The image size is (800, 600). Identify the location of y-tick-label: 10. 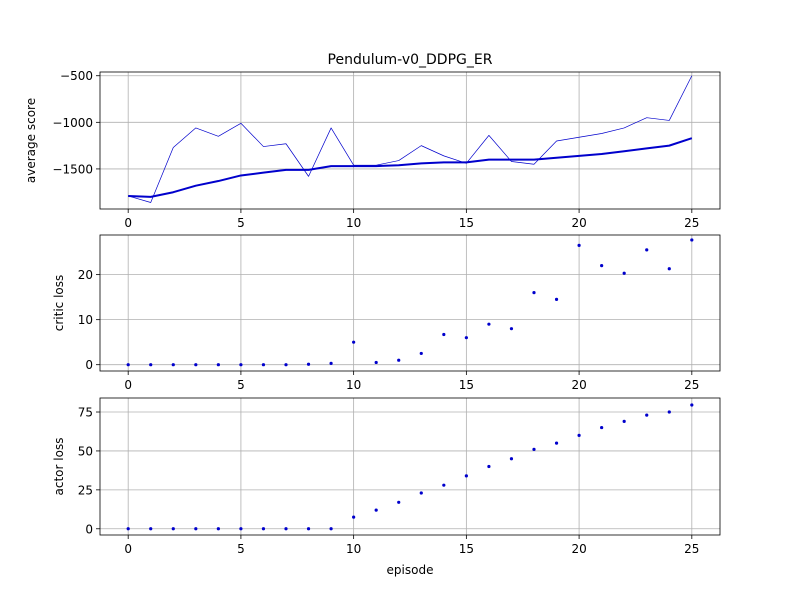
(85, 320).